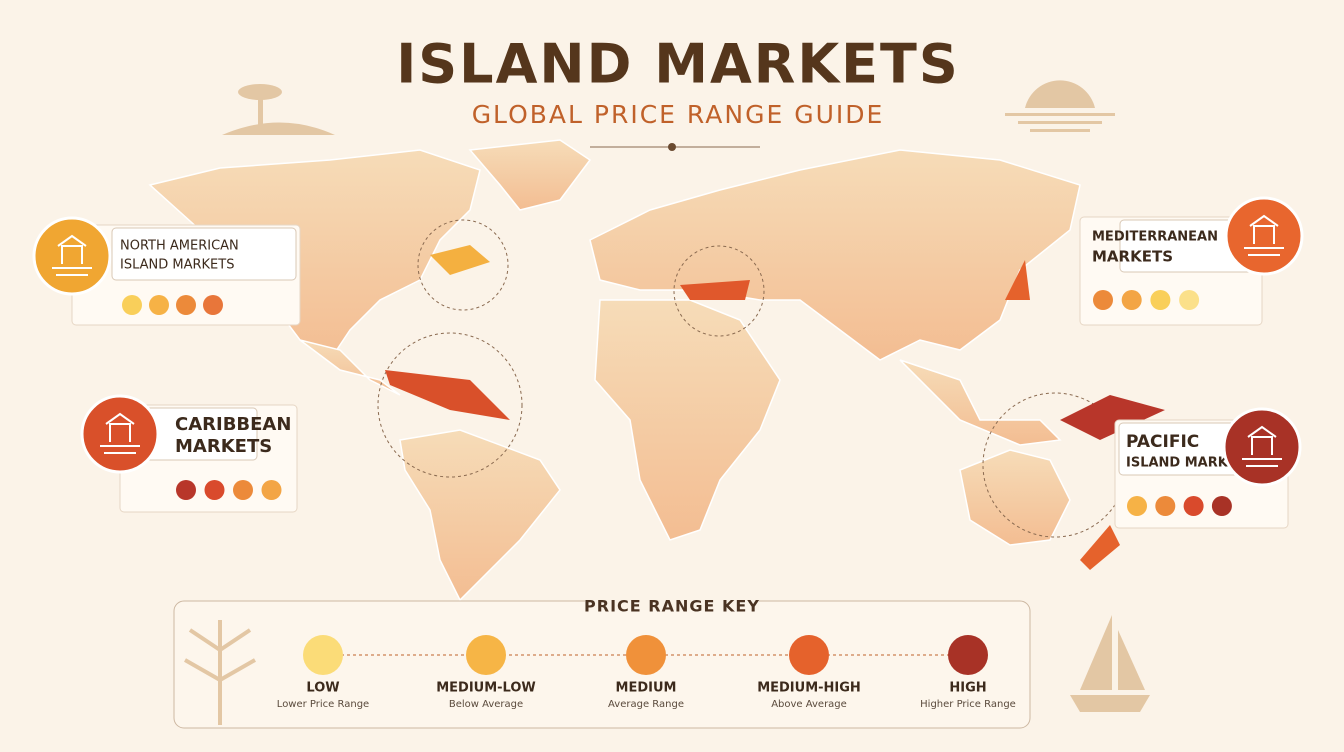 This screenshot has width=1344, height=752. I want to click on key-sub: Average Range, so click(646, 704).